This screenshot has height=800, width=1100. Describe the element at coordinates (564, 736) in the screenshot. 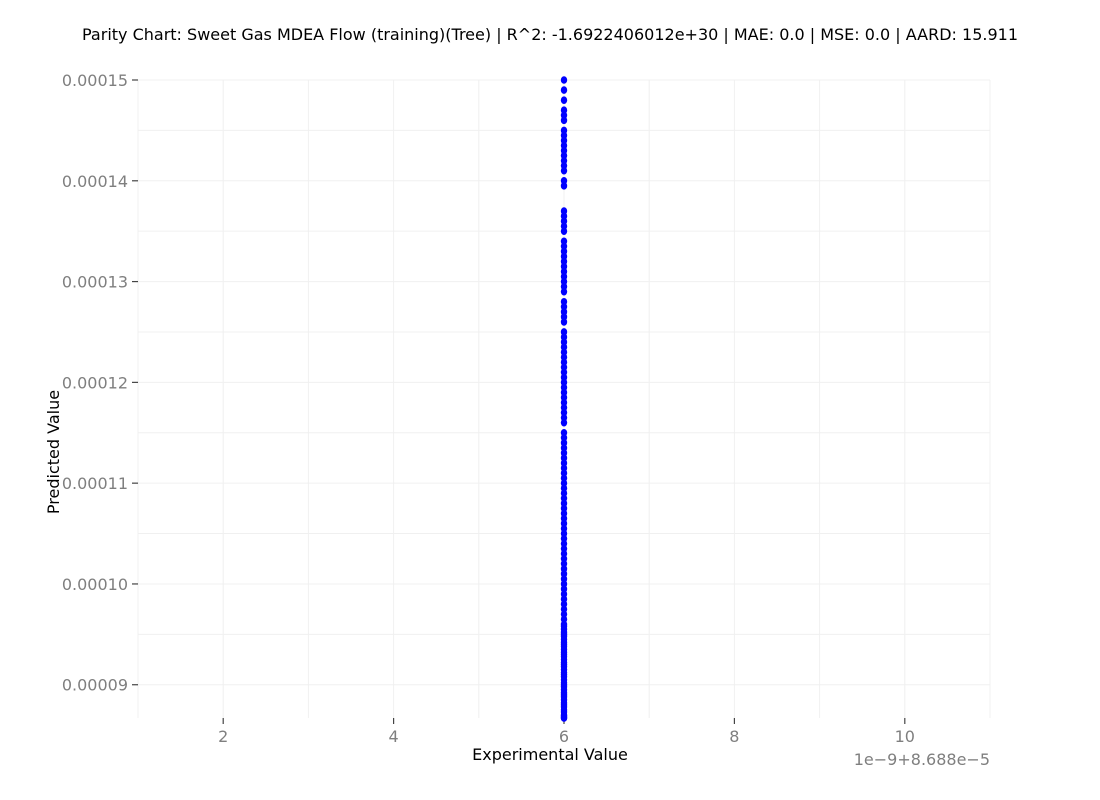

I see `x-tick-label: 6` at that location.